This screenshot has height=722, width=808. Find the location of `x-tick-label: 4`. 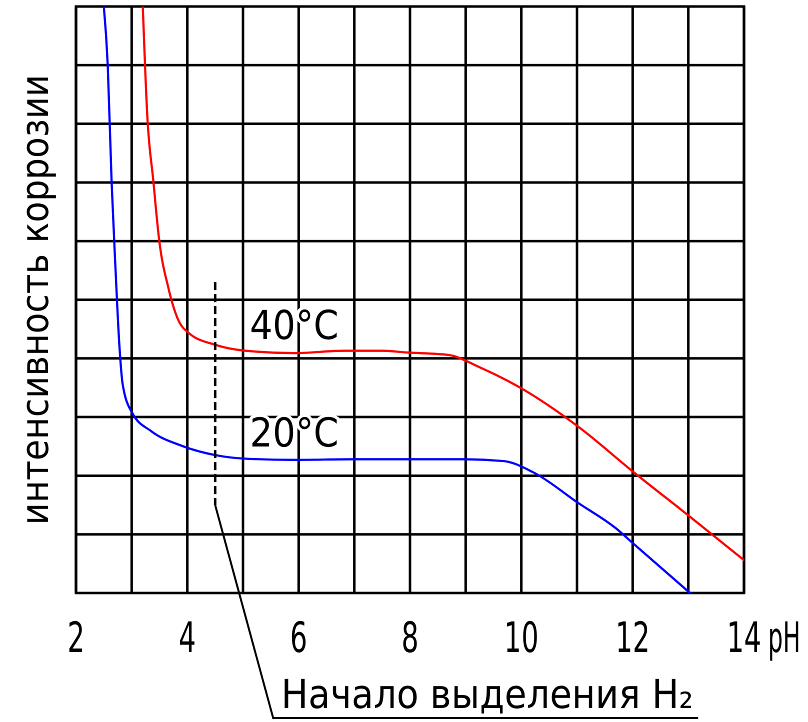

x-tick-label: 4 is located at coordinates (187, 637).